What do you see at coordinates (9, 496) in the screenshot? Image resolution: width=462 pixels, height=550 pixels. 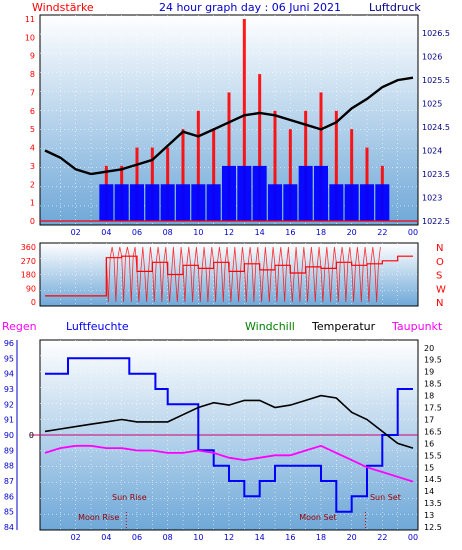 I see `humidity-tick-label: 86` at bounding box center [9, 496].